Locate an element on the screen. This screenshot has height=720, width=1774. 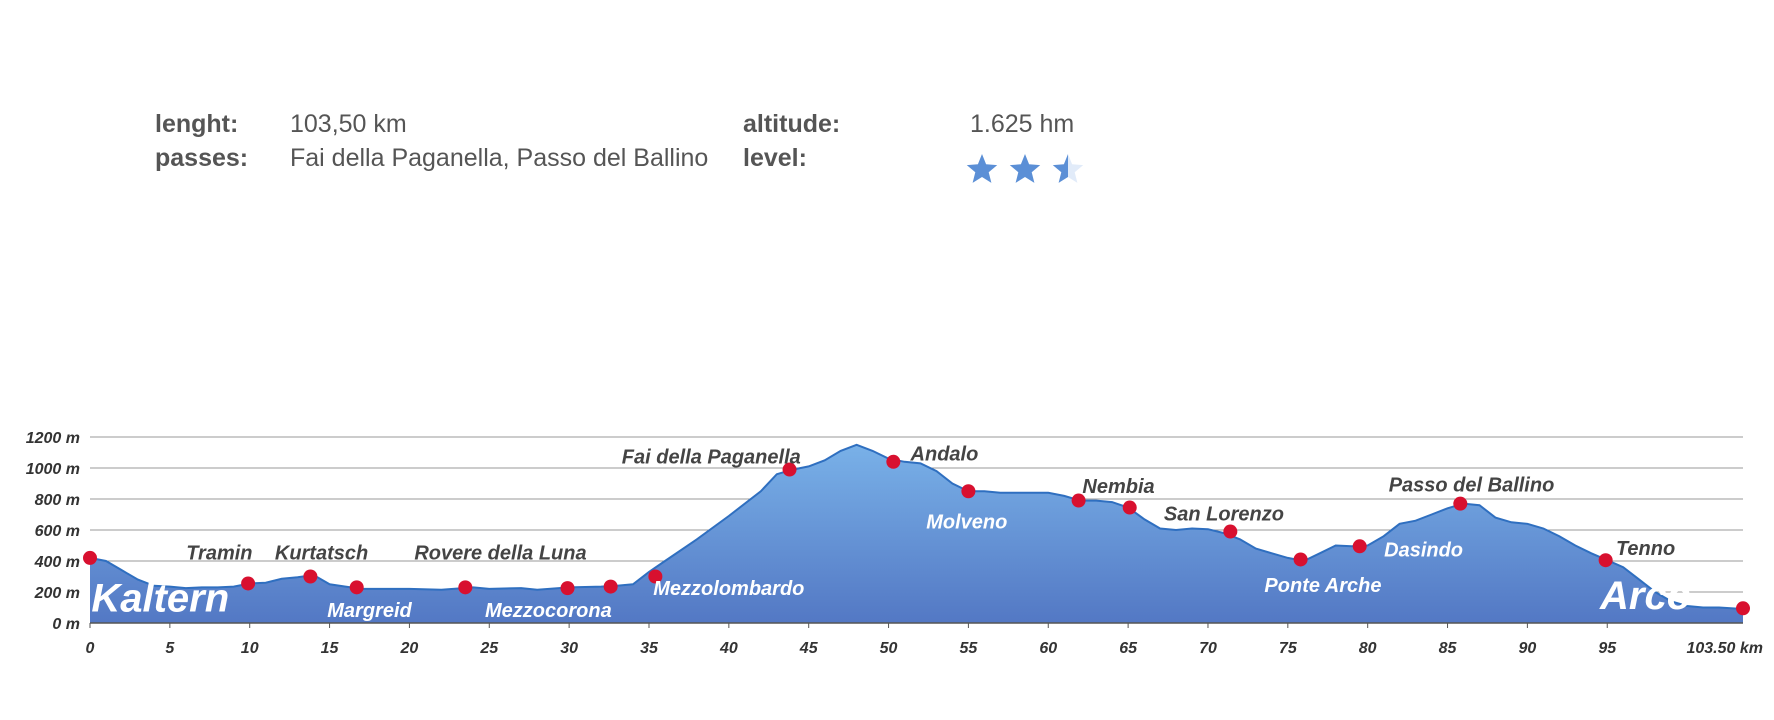
y-tick-label: 600 m is located at coordinates (57, 531).